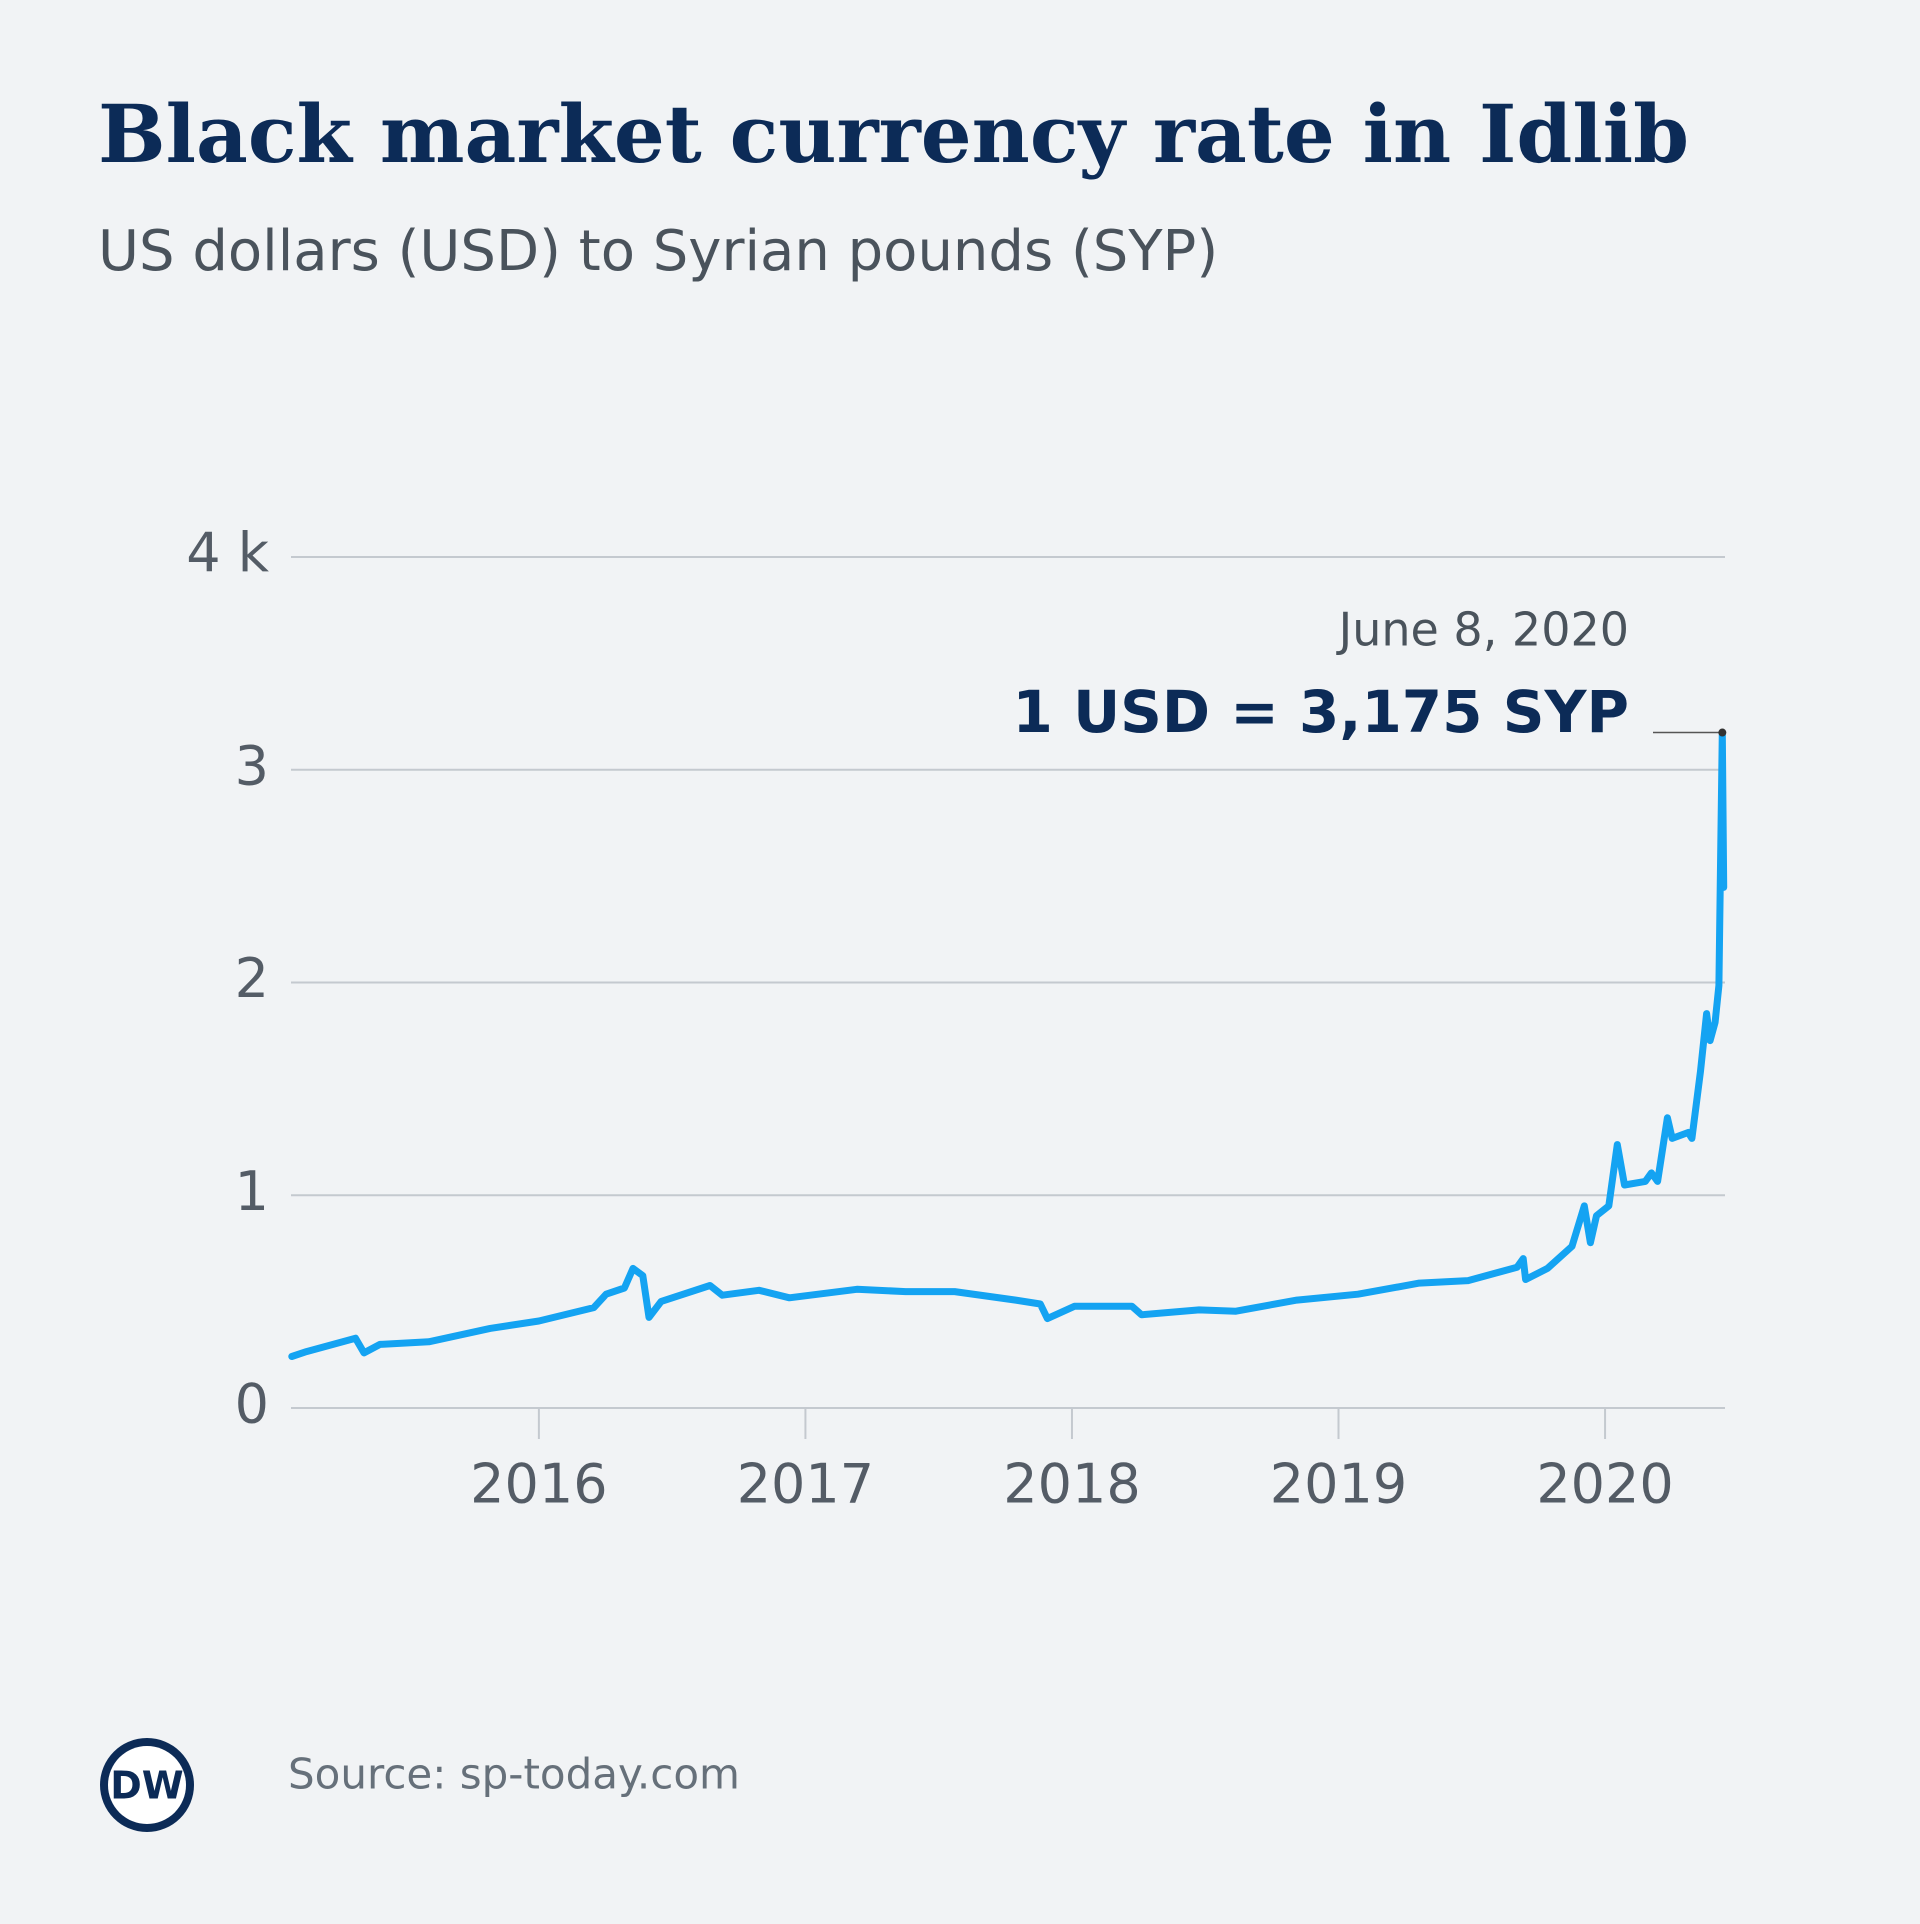 This screenshot has width=1920, height=1924. What do you see at coordinates (252, 1191) in the screenshot?
I see `y-tick-label: 1` at bounding box center [252, 1191].